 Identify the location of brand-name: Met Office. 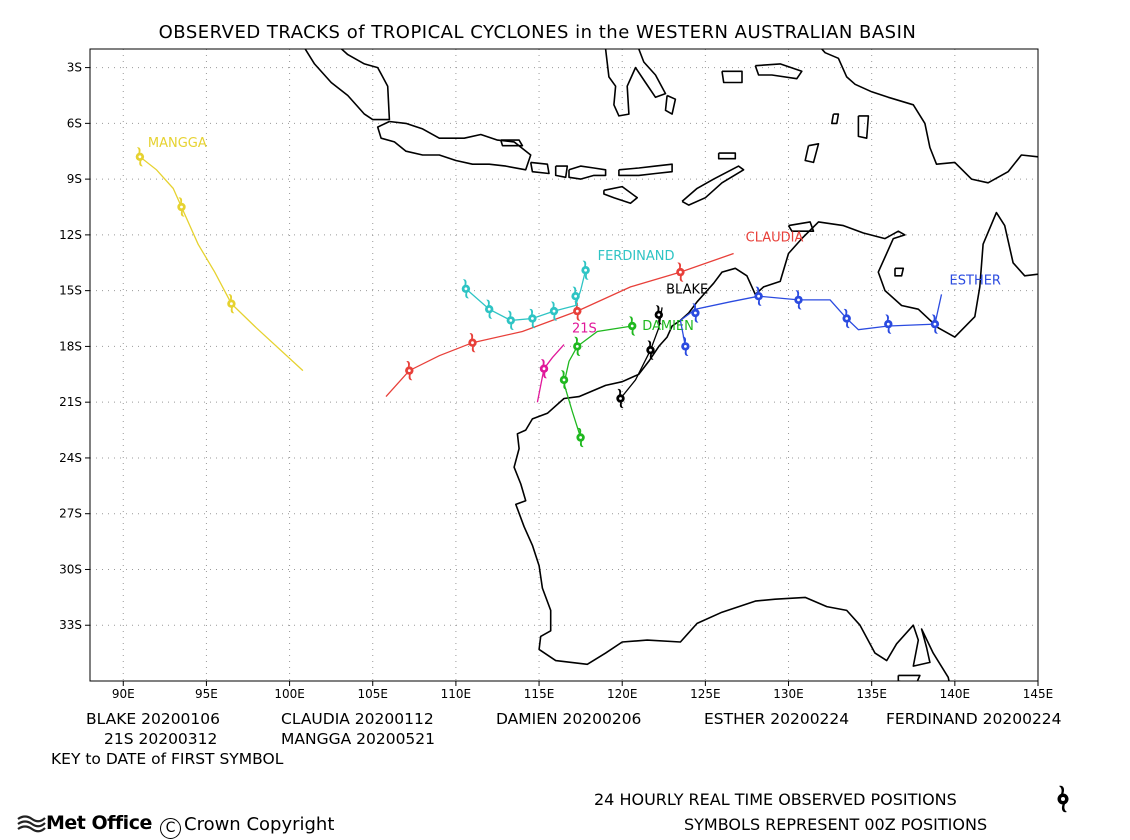
(99, 823).